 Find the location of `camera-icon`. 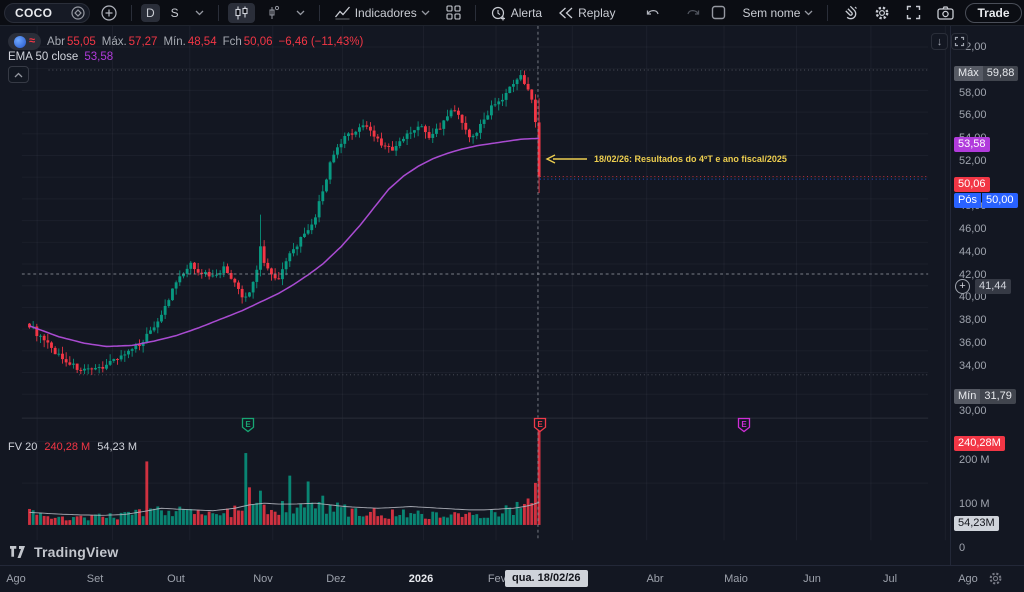

camera-icon is located at coordinates (946, 12).